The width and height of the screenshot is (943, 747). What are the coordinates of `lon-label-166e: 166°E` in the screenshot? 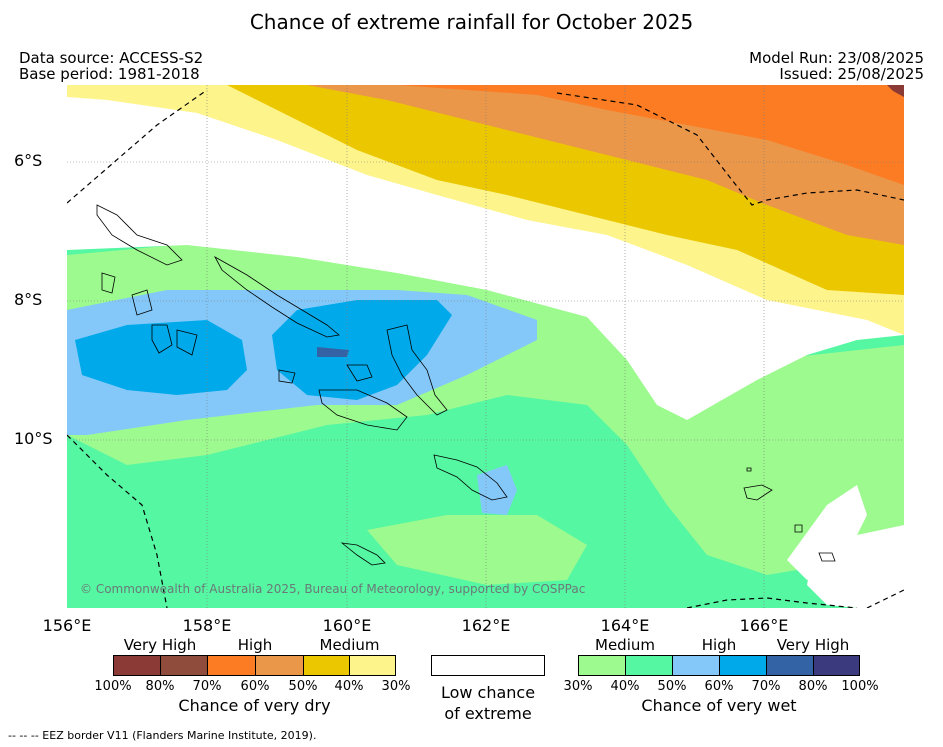 It's located at (764, 625).